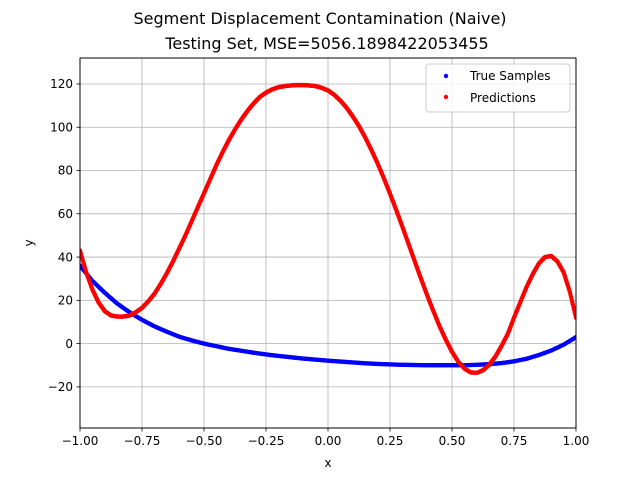 The width and height of the screenshot is (640, 484). Describe the element at coordinates (514, 441) in the screenshot. I see `x-tick-label: 0.75` at that location.